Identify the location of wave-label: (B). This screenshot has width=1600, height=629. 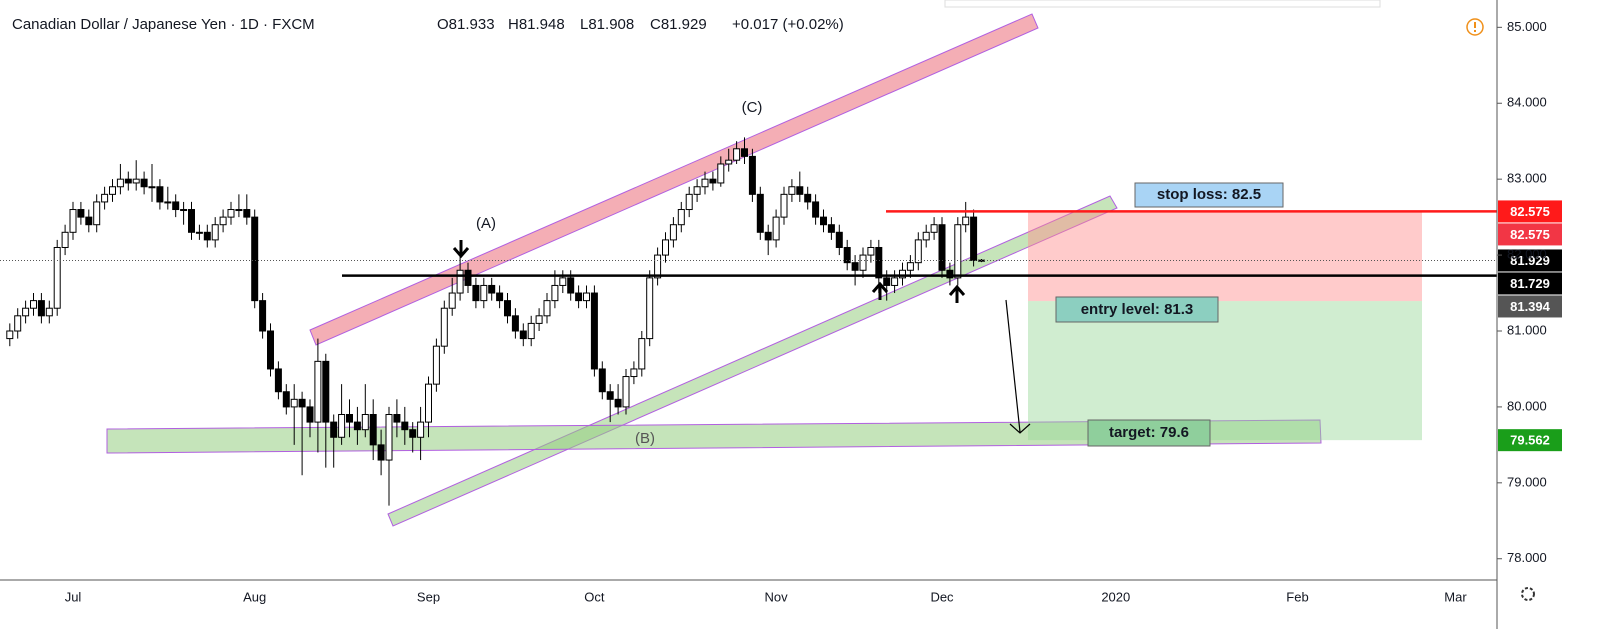
(645, 438).